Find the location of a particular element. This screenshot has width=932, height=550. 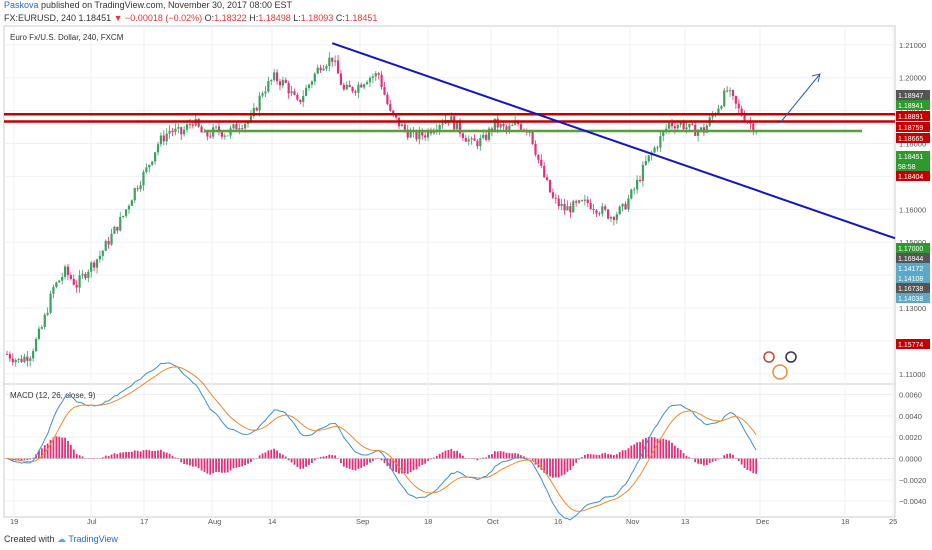

projection-arrow is located at coordinates (800, 98).